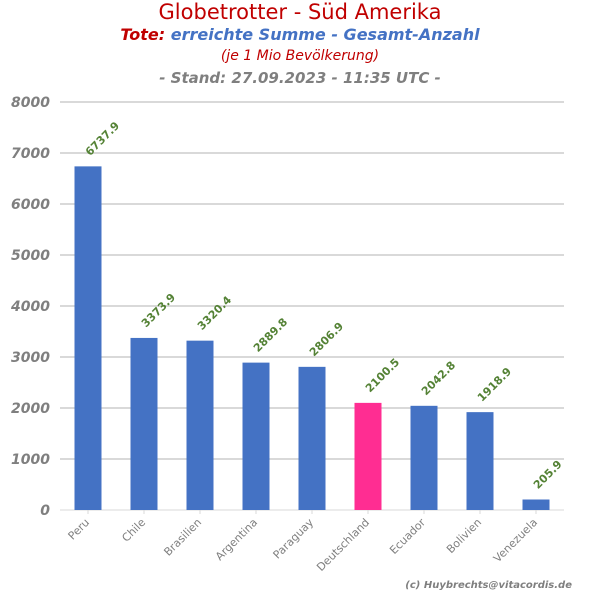  Describe the element at coordinates (548, 475) in the screenshot. I see `value-label: 205.9` at that location.